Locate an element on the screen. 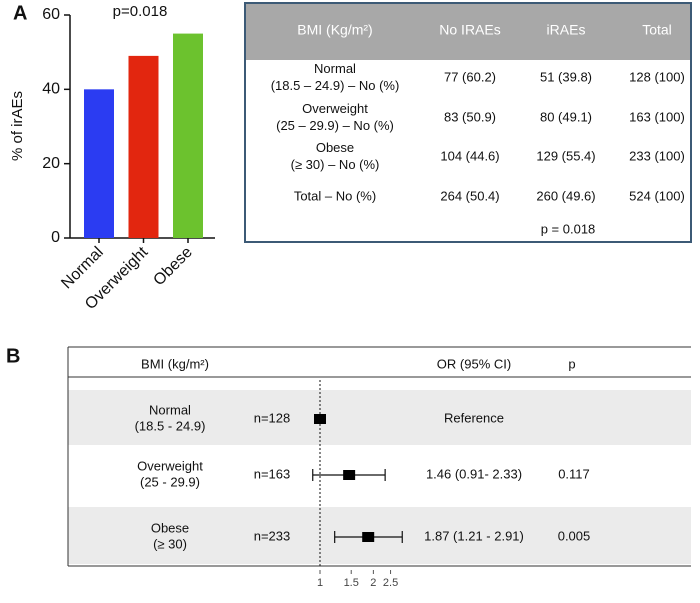 The width and height of the screenshot is (700, 603). panel-label: A is located at coordinates (20, 13).